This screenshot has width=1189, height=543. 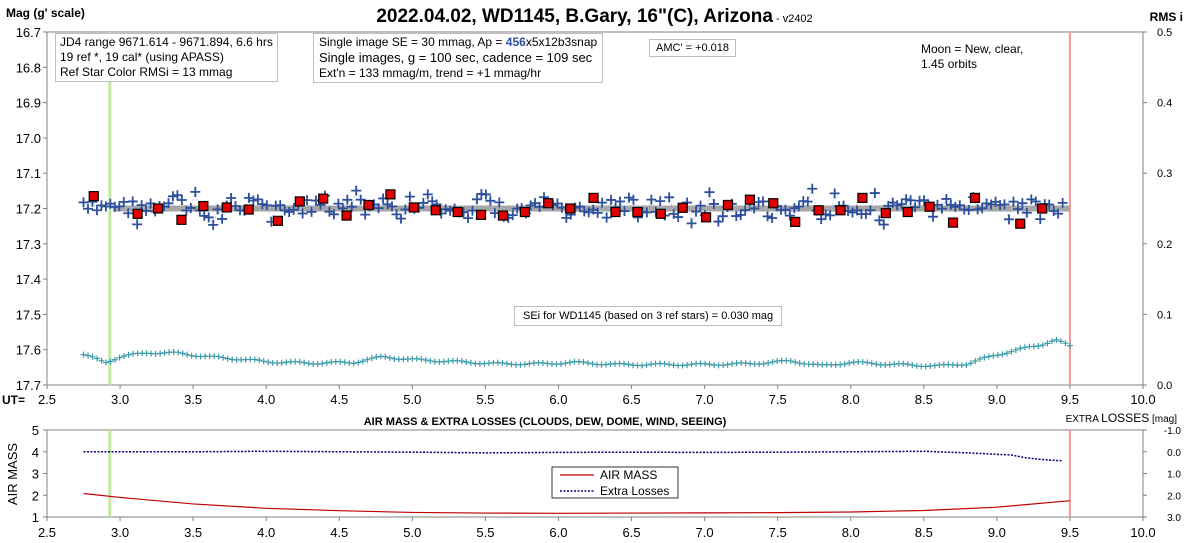 I want to click on am-x-tick-label: 8.5, so click(x=924, y=532).